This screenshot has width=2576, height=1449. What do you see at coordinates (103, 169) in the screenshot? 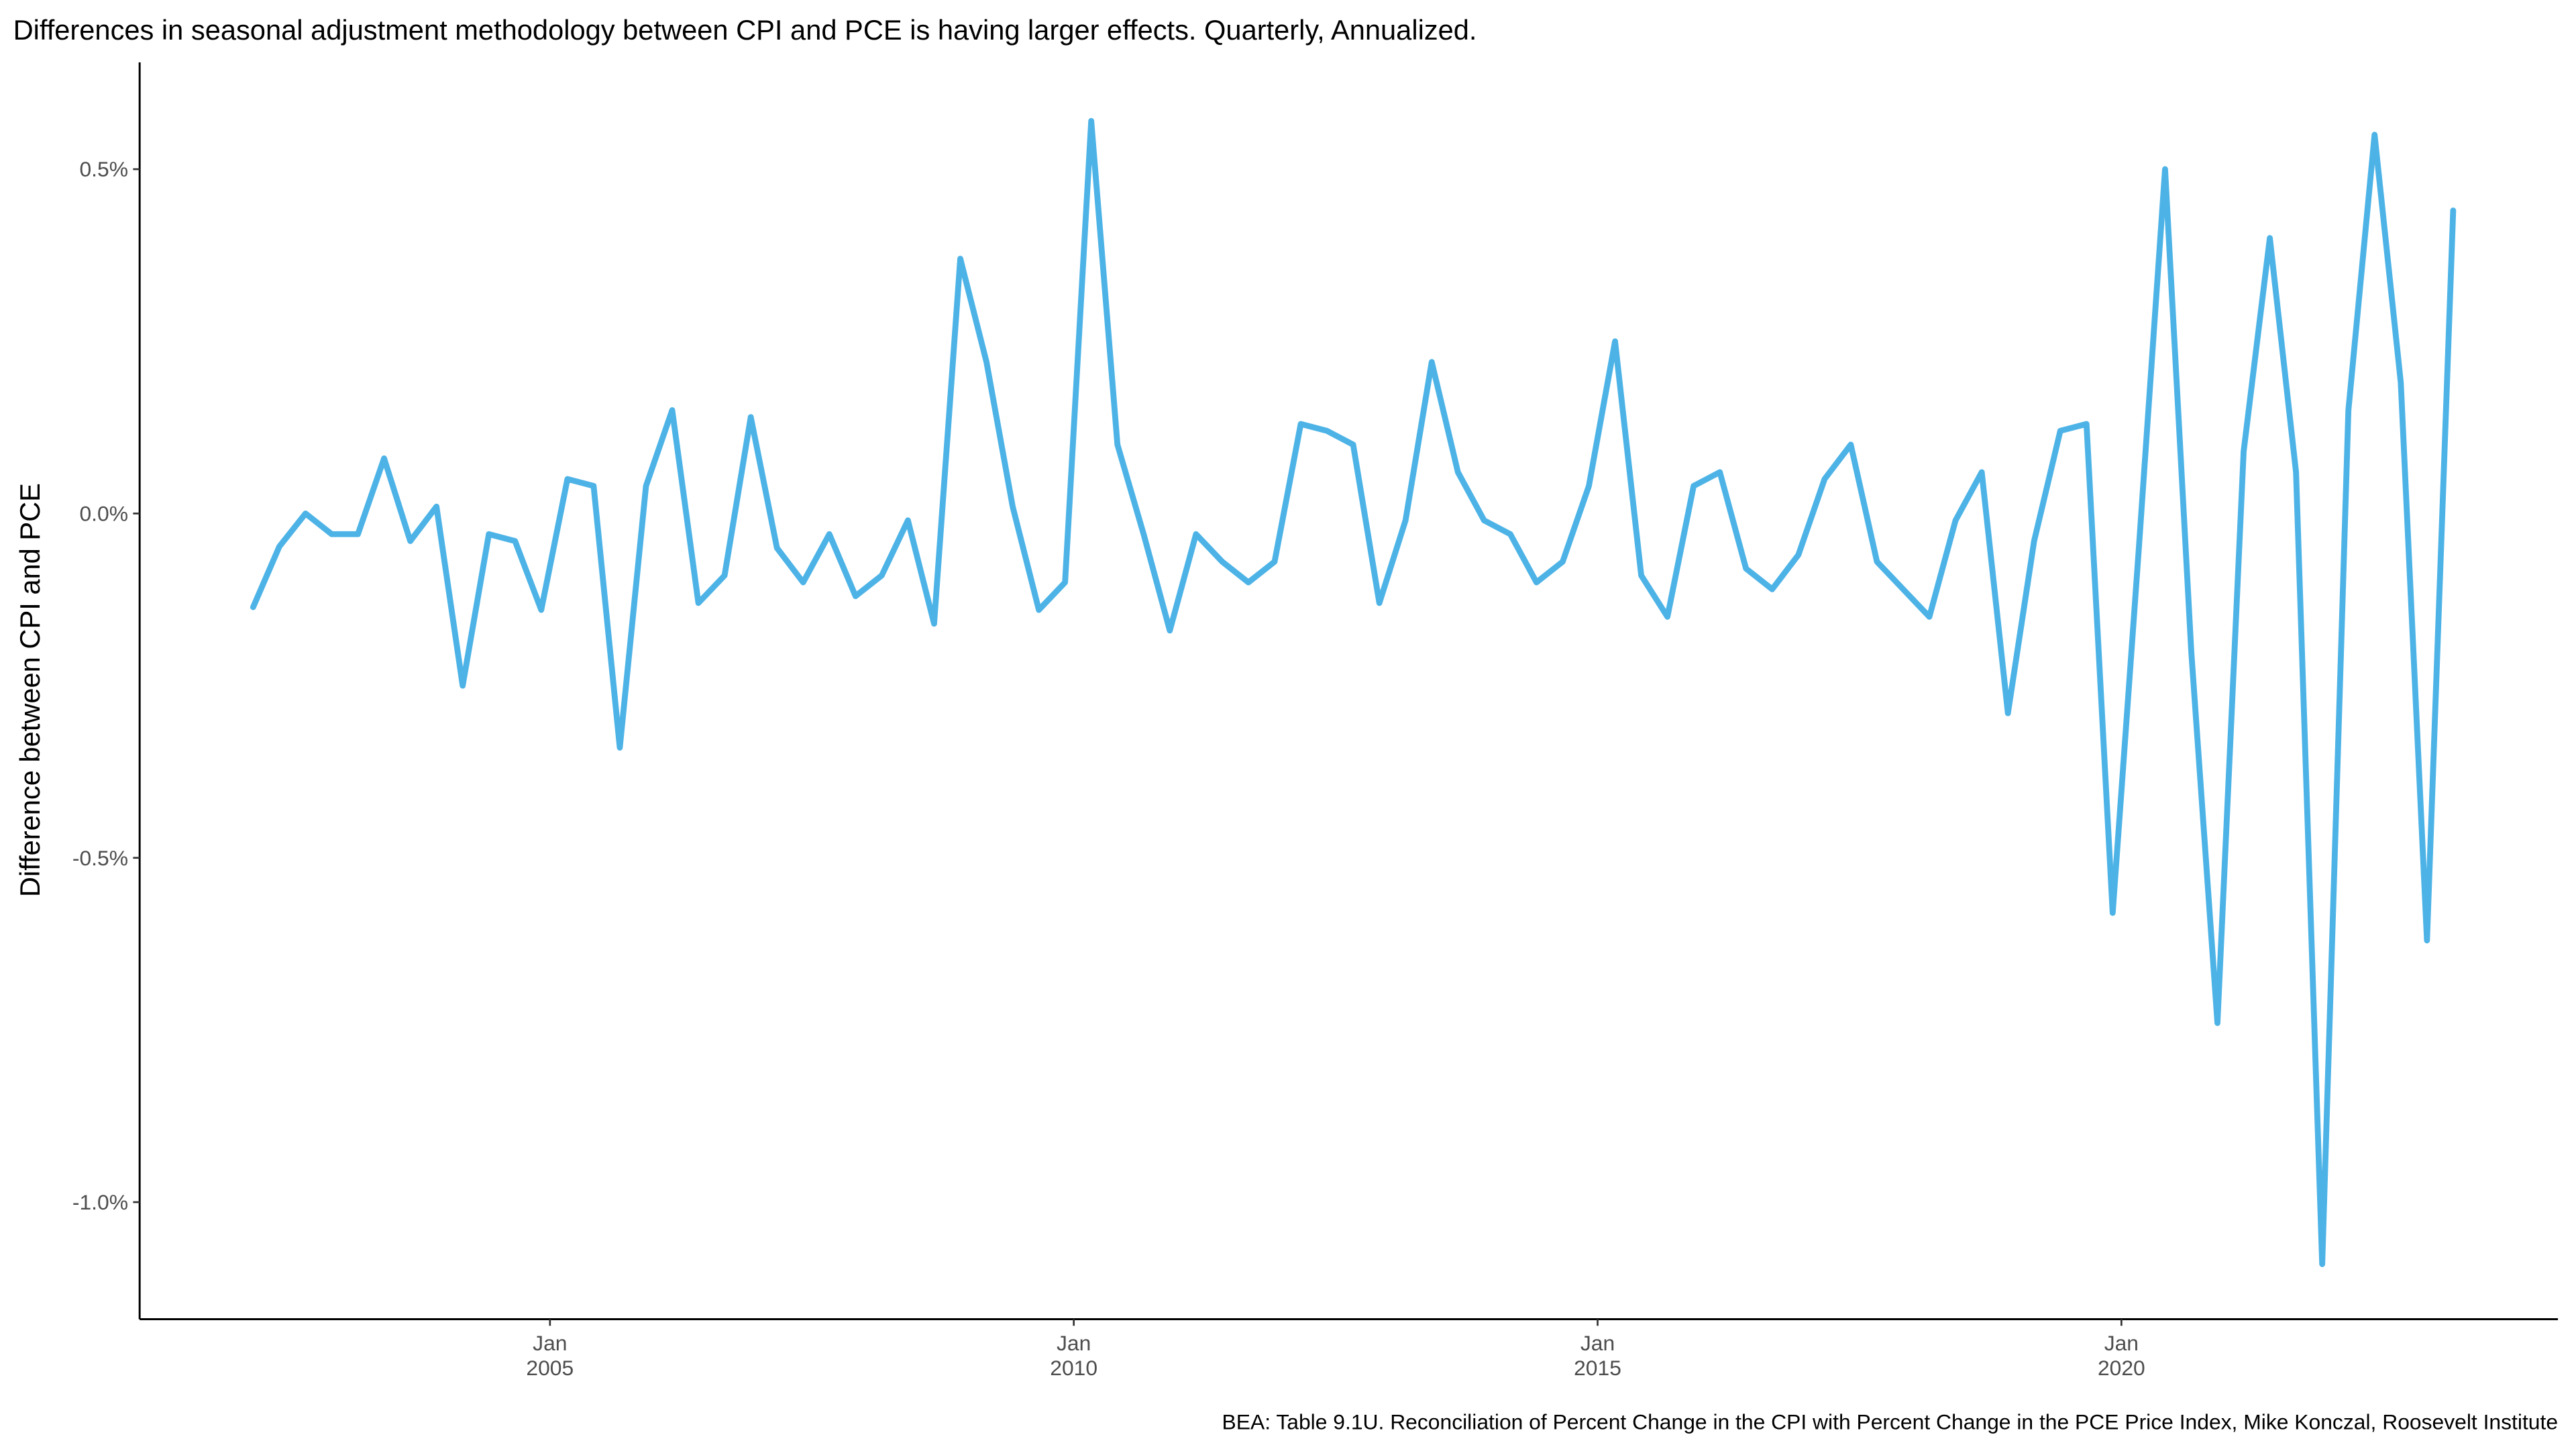
I see `y-tick-label: 0.5%` at bounding box center [103, 169].